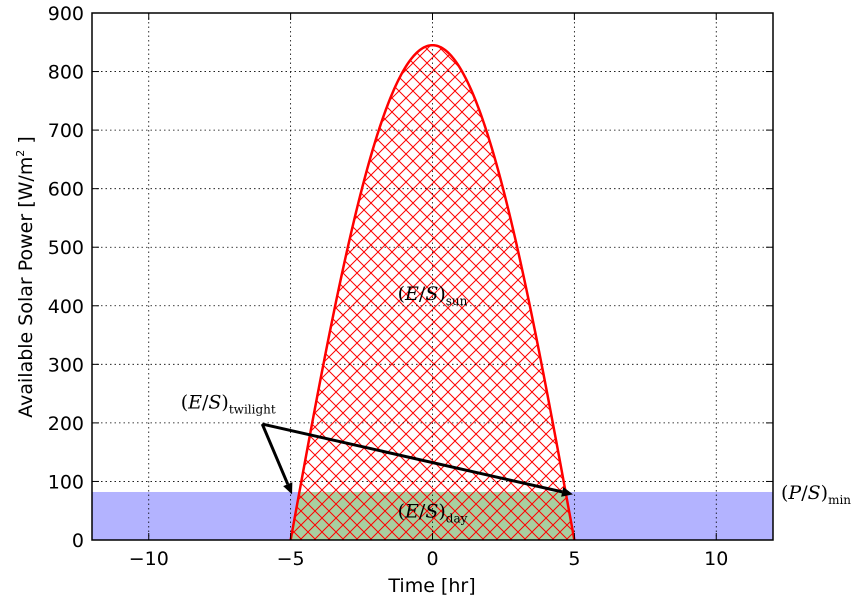 The height and width of the screenshot is (603, 865). Describe the element at coordinates (431, 586) in the screenshot. I see `x-axis-title: Time [hr]` at that location.